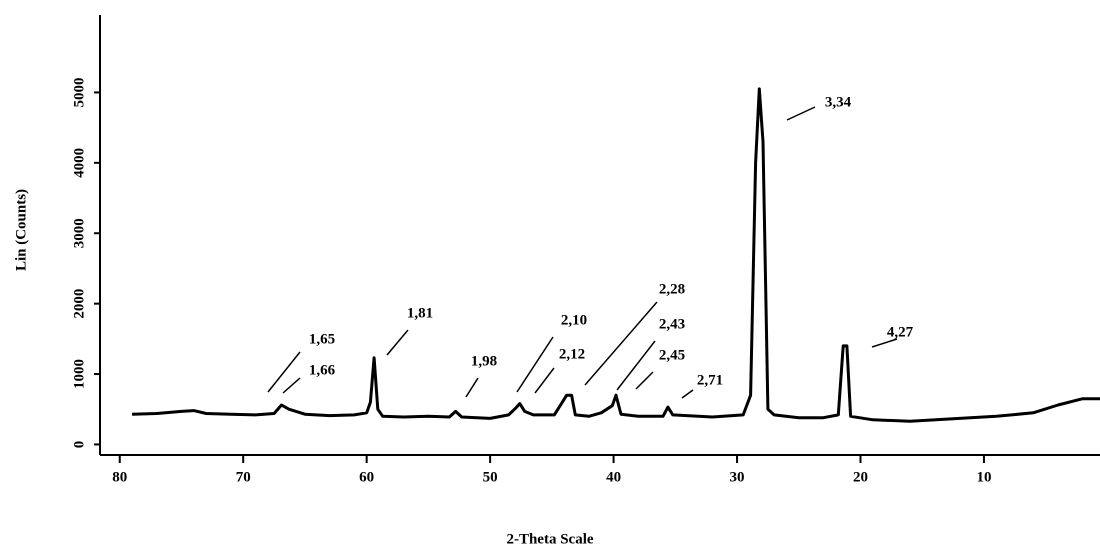 This screenshot has height=552, width=1100. Describe the element at coordinates (737, 477) in the screenshot. I see `x-tick-label: 30` at that location.